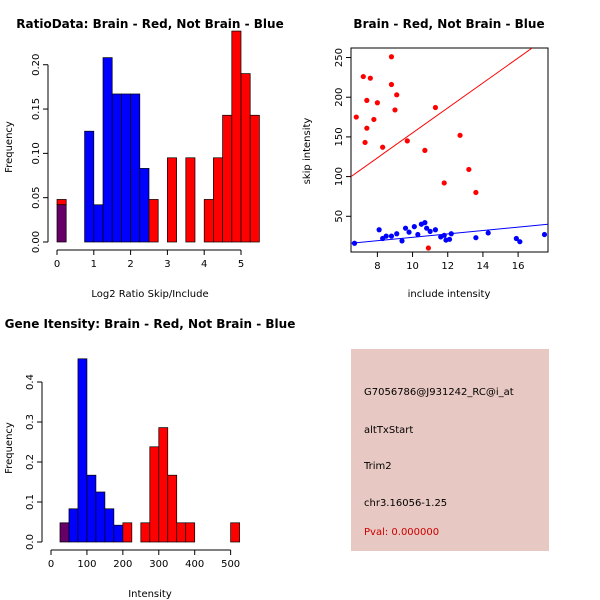  I want to click on scatter-y-tick-label: 50, so click(339, 216).